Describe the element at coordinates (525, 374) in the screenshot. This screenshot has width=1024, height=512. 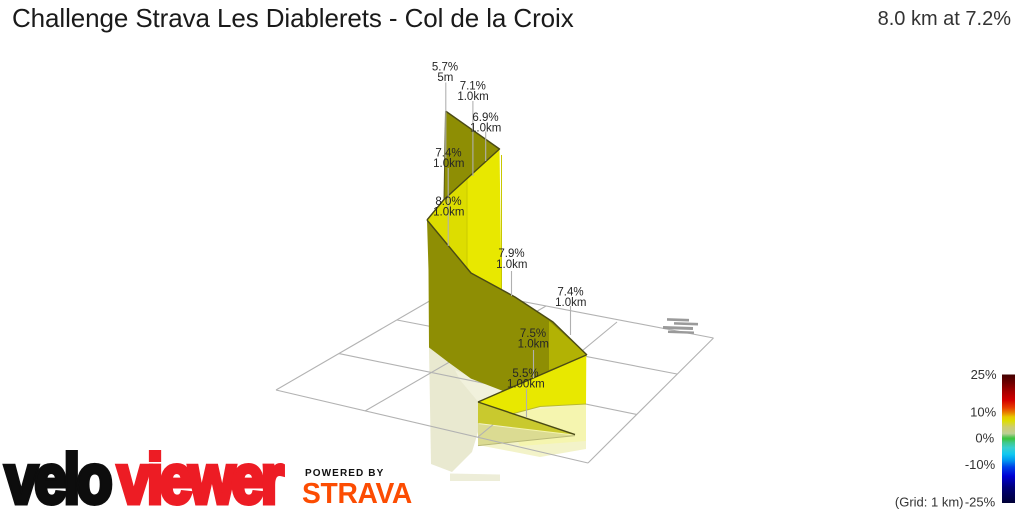
I see `svg-text: 5.5%` at that location.